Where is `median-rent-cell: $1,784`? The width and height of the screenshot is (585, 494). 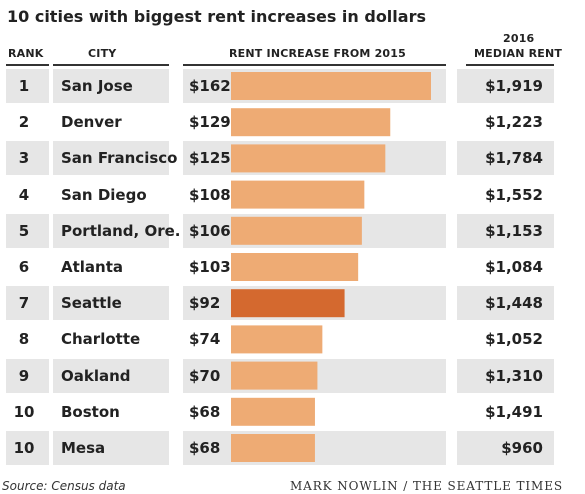 median-rent-cell: $1,784 is located at coordinates (514, 158).